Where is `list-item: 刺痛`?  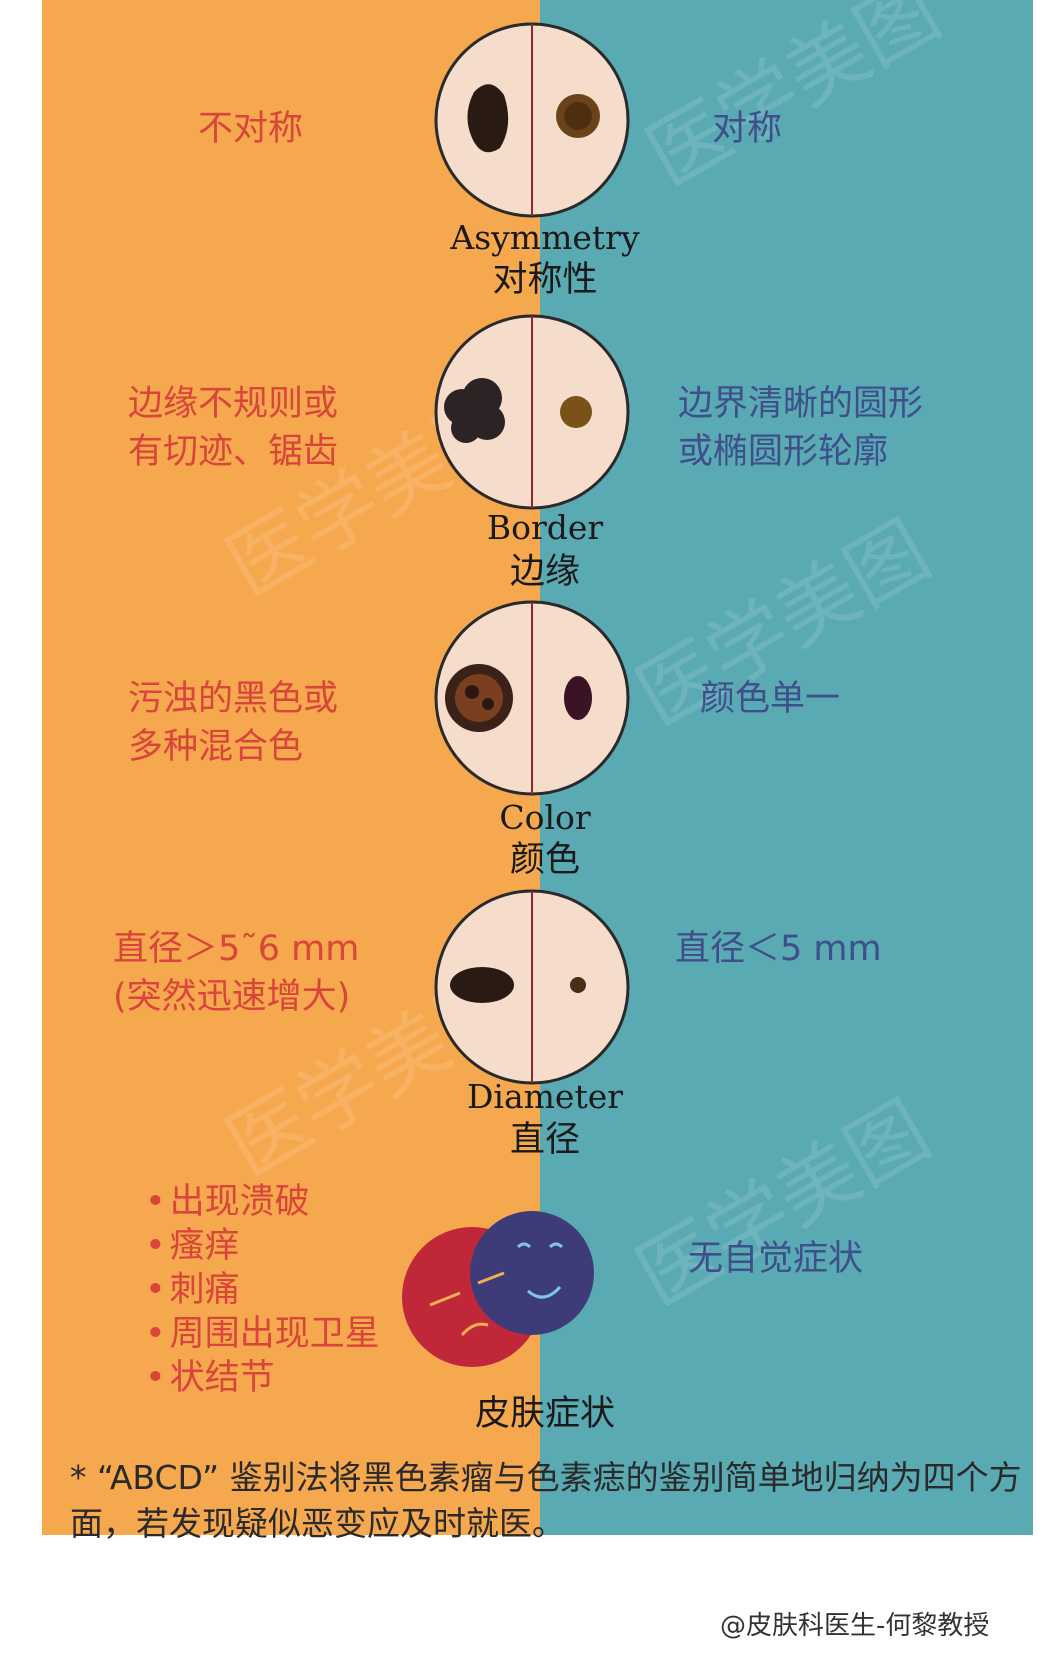 list-item: 刺痛 is located at coordinates (262, 1290).